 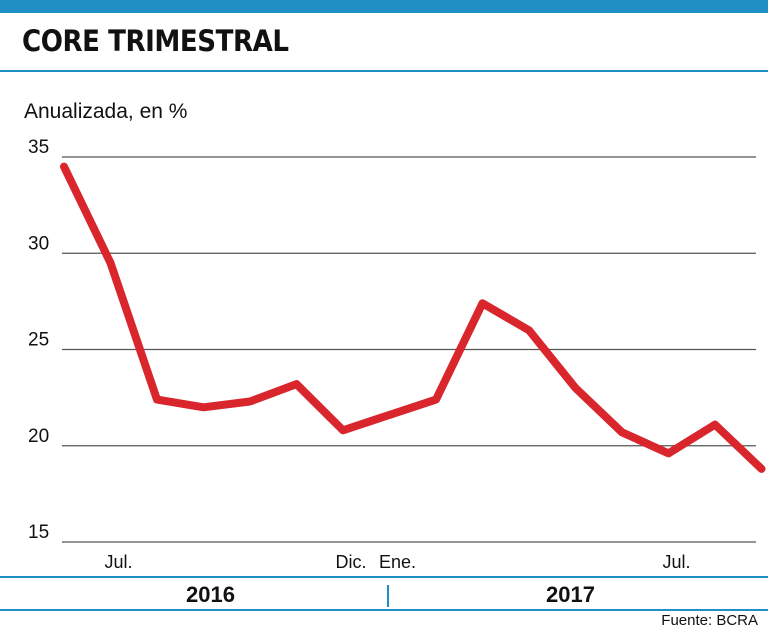 I want to click on axis-bottom-rule, so click(x=384, y=577).